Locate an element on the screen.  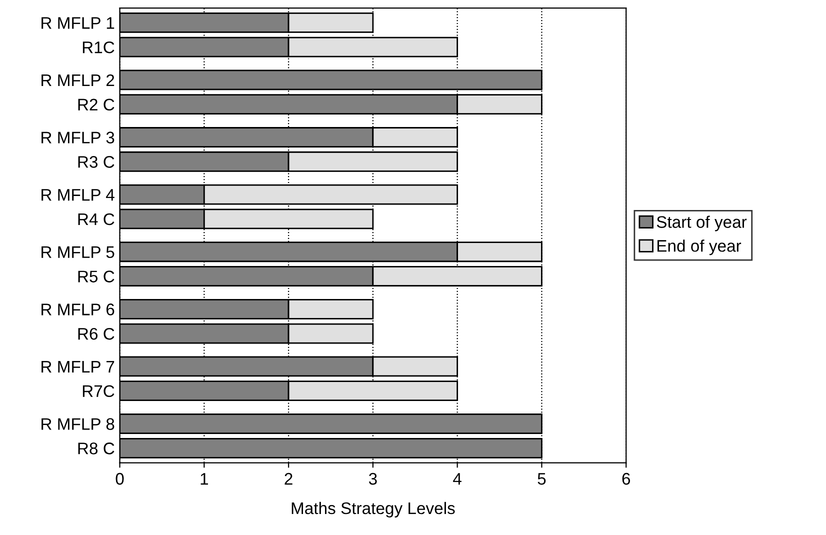
y-tick-label: R6 C is located at coordinates (96, 334).